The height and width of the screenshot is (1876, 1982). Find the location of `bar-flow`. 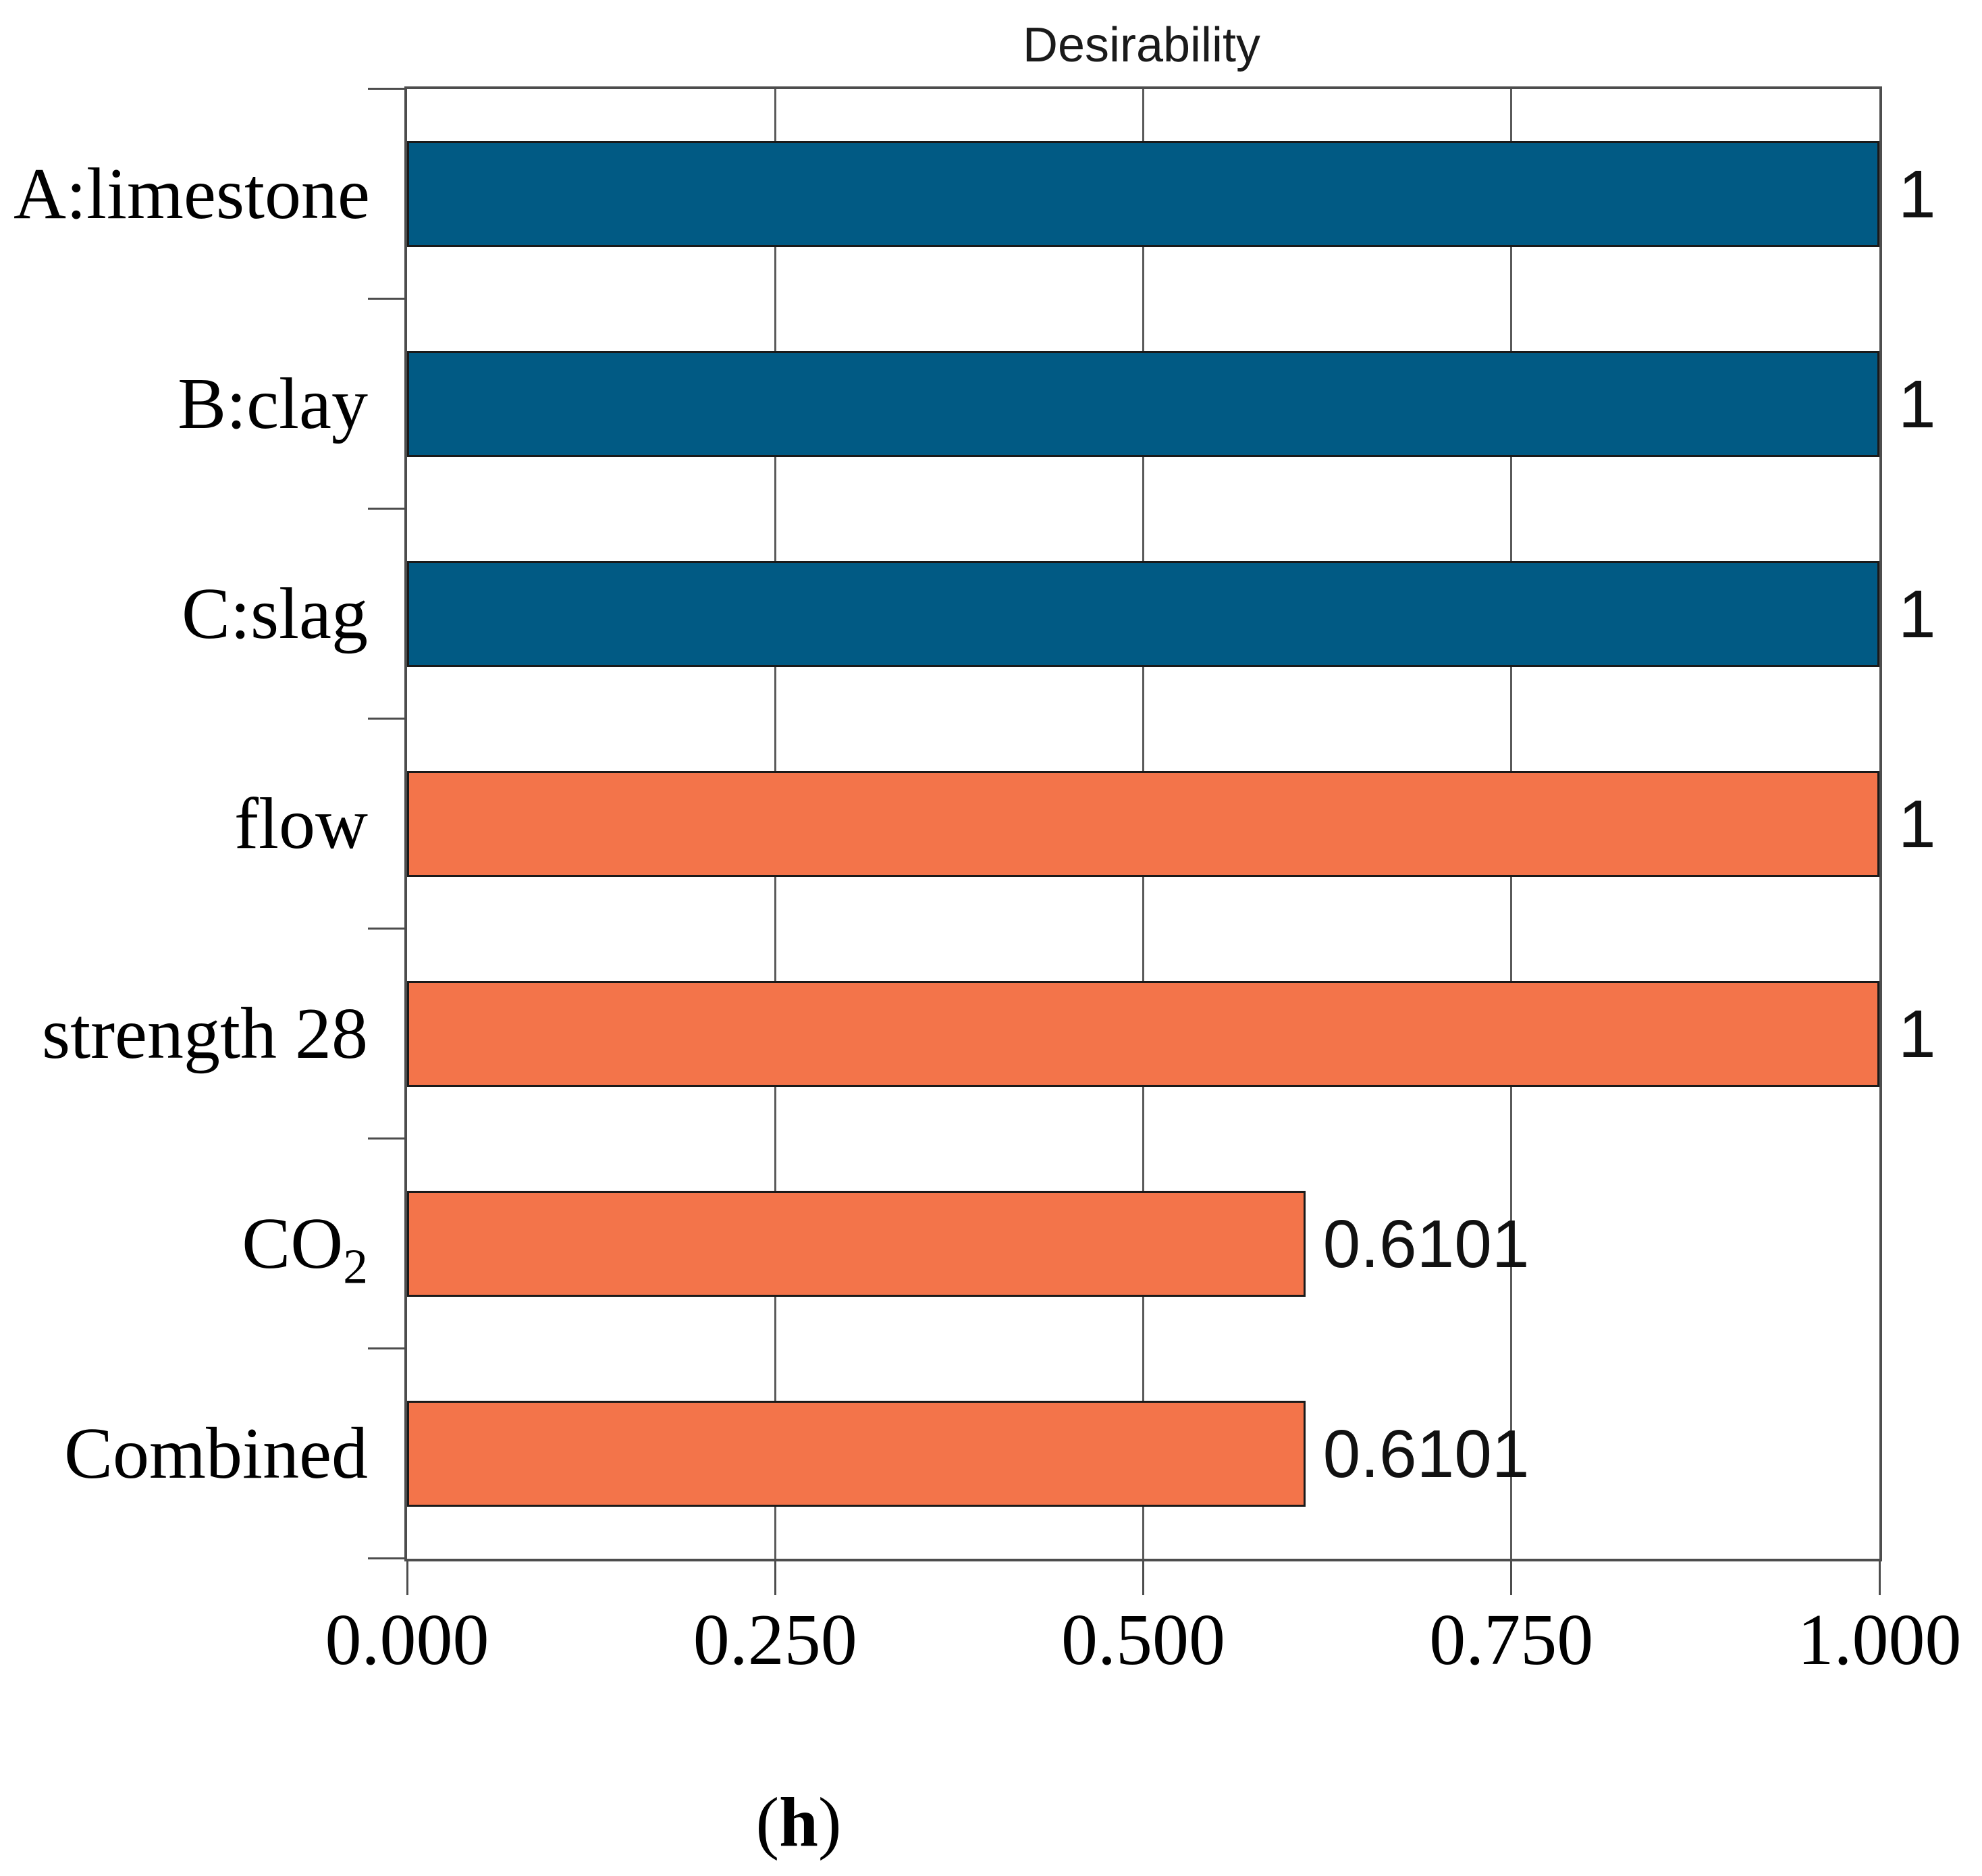

bar-flow is located at coordinates (1143, 824).